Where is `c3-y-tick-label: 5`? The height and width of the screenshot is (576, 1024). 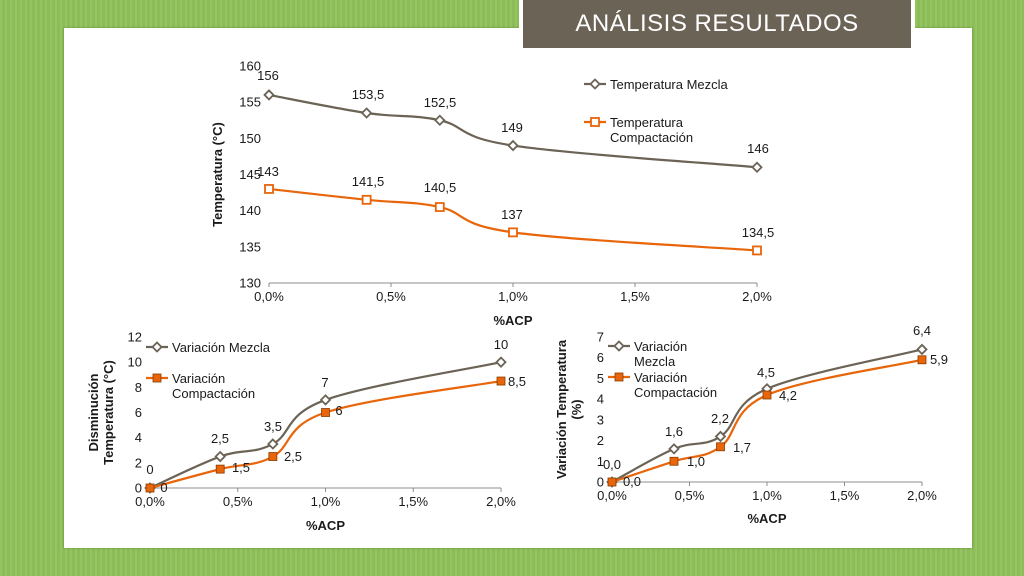 c3-y-tick-label: 5 is located at coordinates (600, 378).